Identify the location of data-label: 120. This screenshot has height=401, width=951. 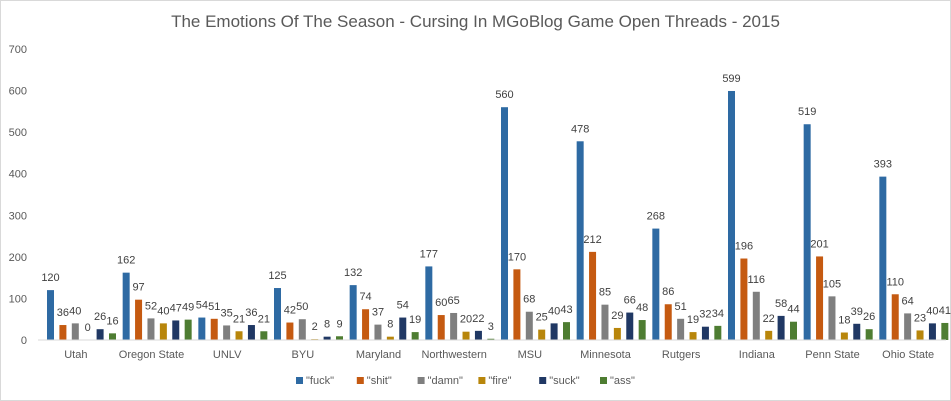
(50, 278).